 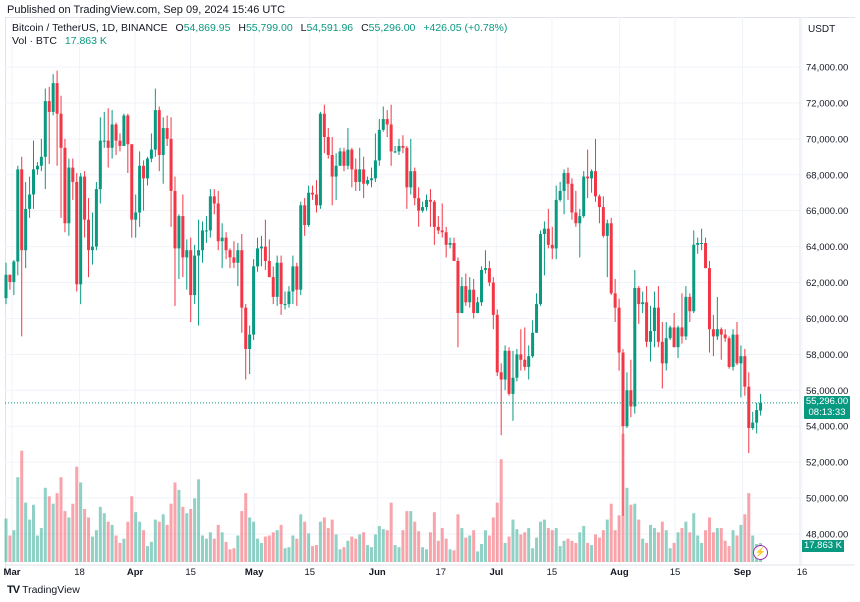 What do you see at coordinates (552, 572) in the screenshot?
I see `time-tick: 15` at bounding box center [552, 572].